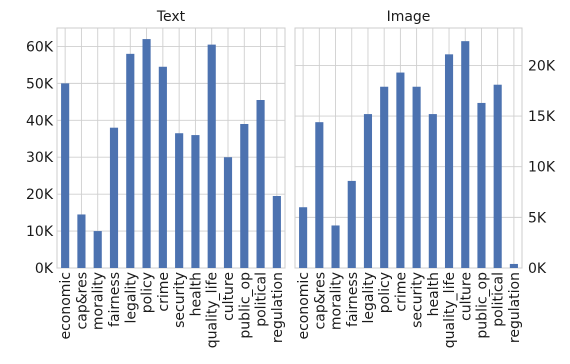 This screenshot has width=570, height=364. I want to click on y-tick-label: 15K, so click(542, 117).